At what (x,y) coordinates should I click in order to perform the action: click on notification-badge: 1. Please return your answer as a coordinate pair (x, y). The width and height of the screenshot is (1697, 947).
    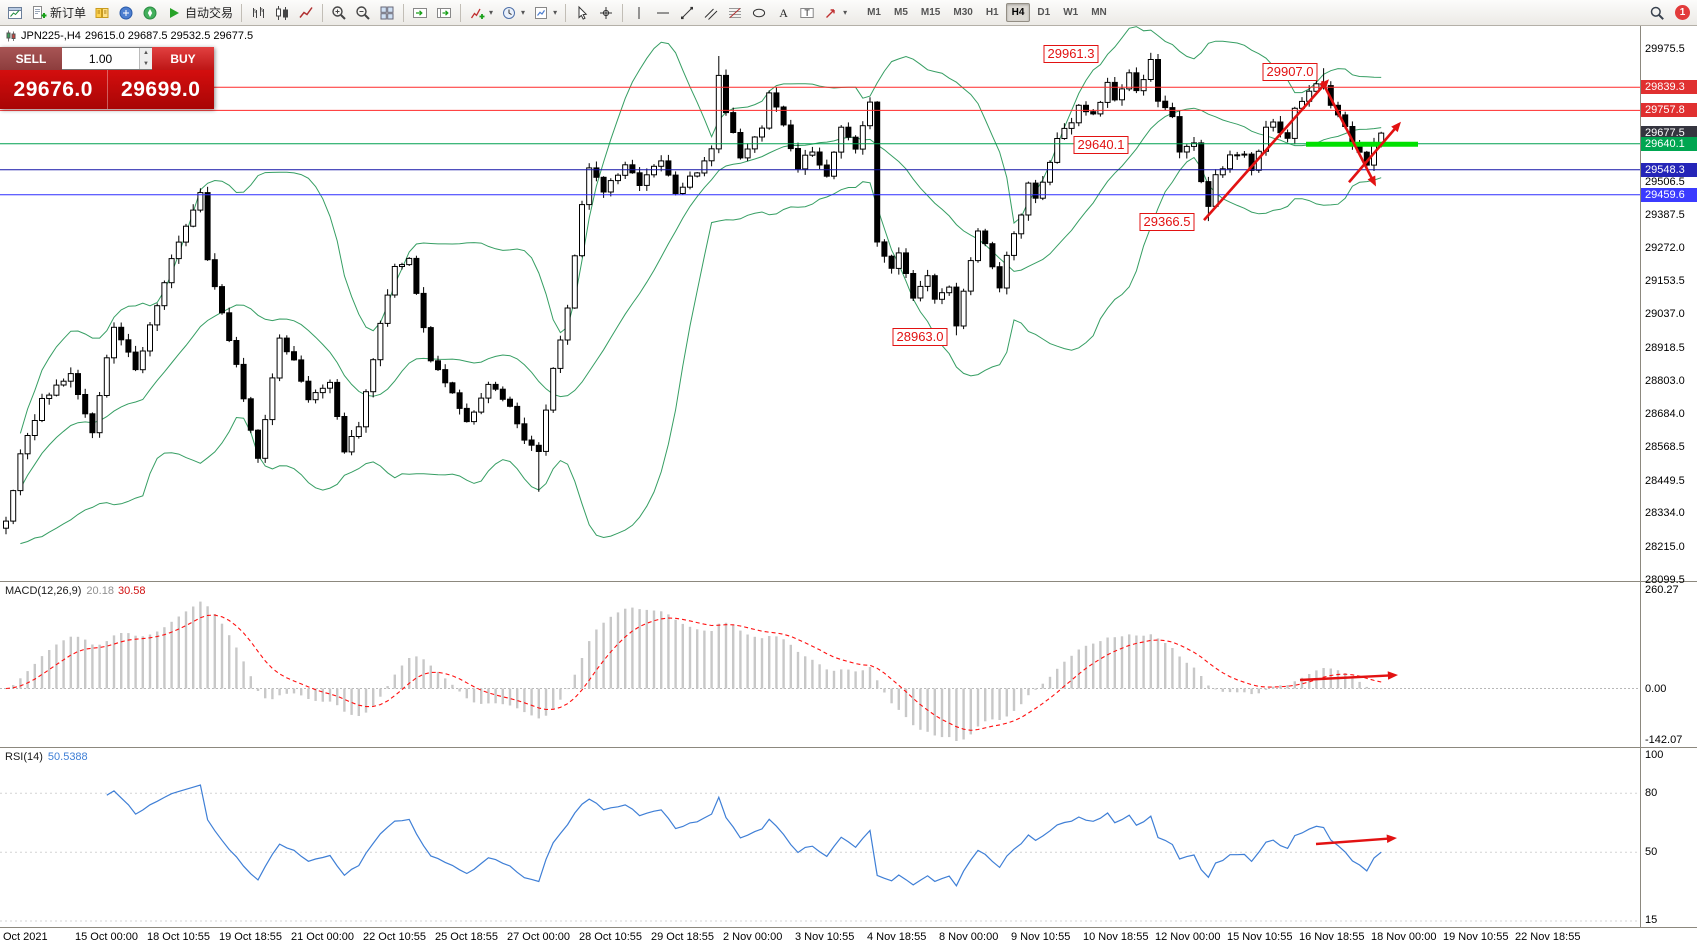
    Looking at the image, I should click on (1682, 12).